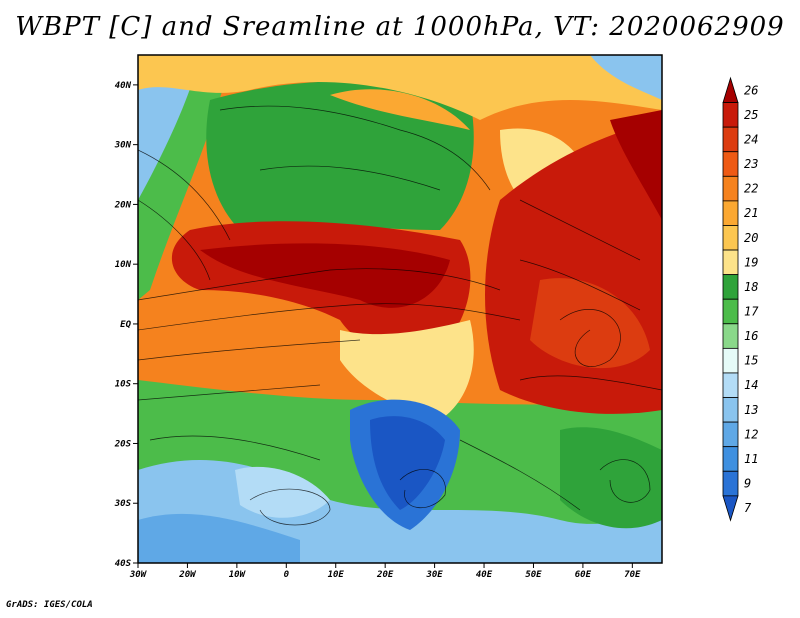 The width and height of the screenshot is (800, 618). What do you see at coordinates (751, 238) in the screenshot?
I see `colorbar-label: 20` at bounding box center [751, 238].